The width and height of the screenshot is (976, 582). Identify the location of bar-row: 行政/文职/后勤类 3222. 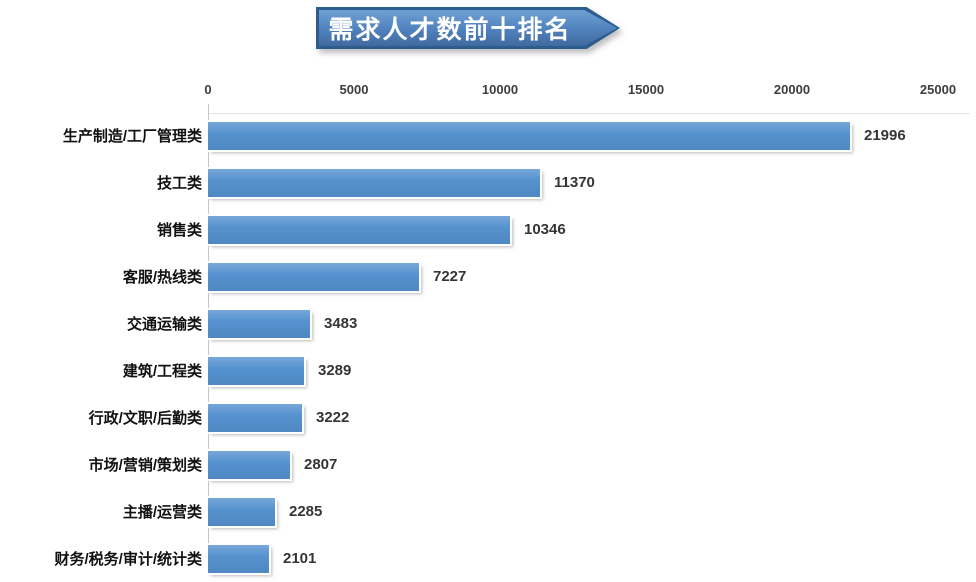
(488, 417).